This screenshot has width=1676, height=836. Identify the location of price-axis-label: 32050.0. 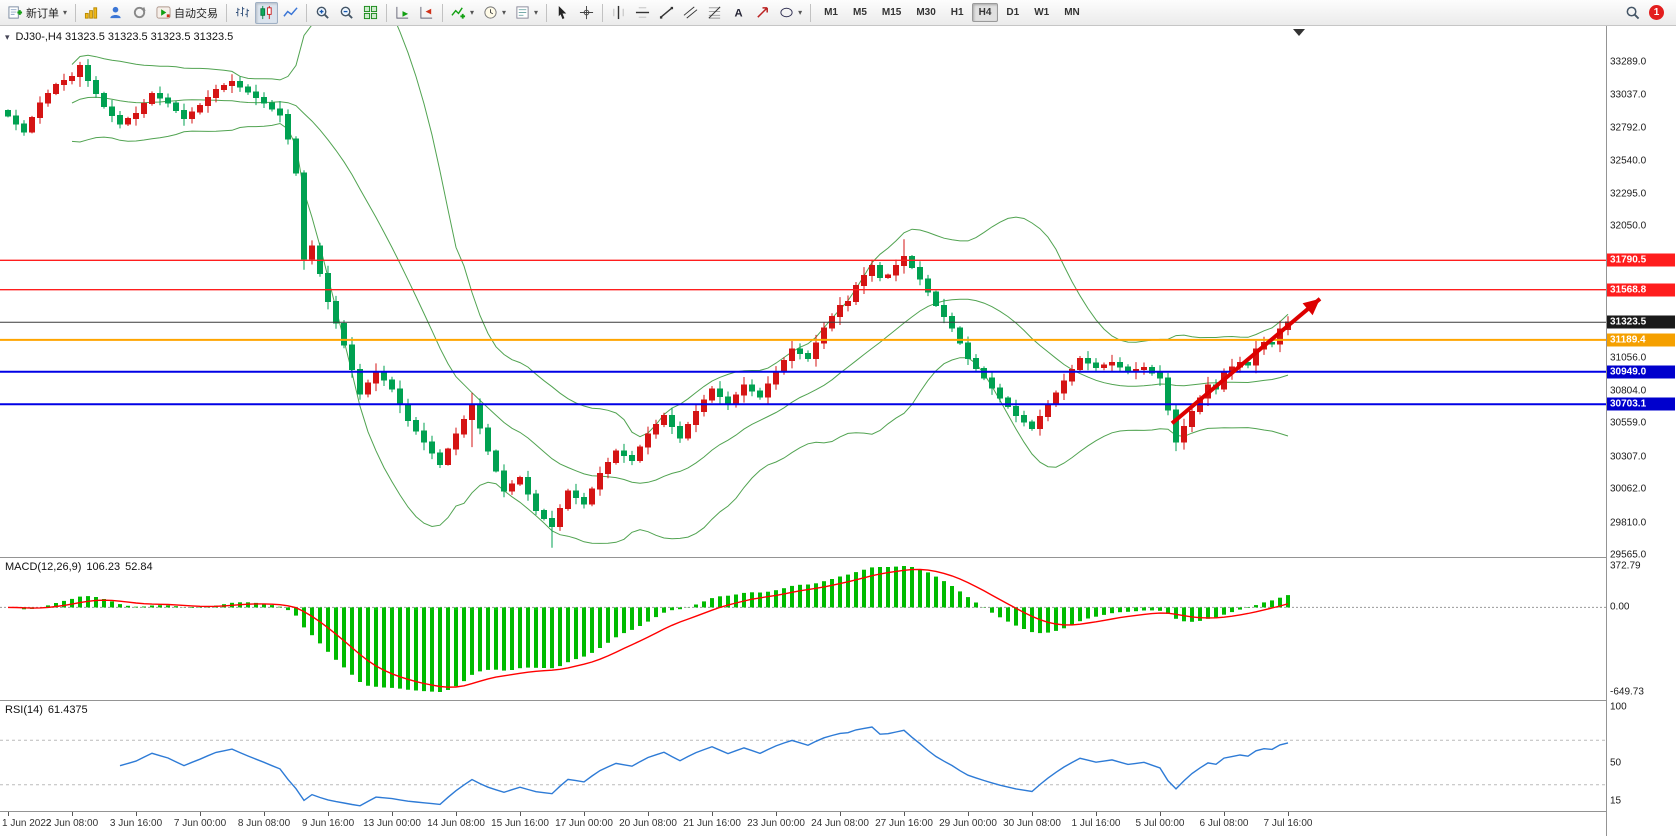
(1628, 226).